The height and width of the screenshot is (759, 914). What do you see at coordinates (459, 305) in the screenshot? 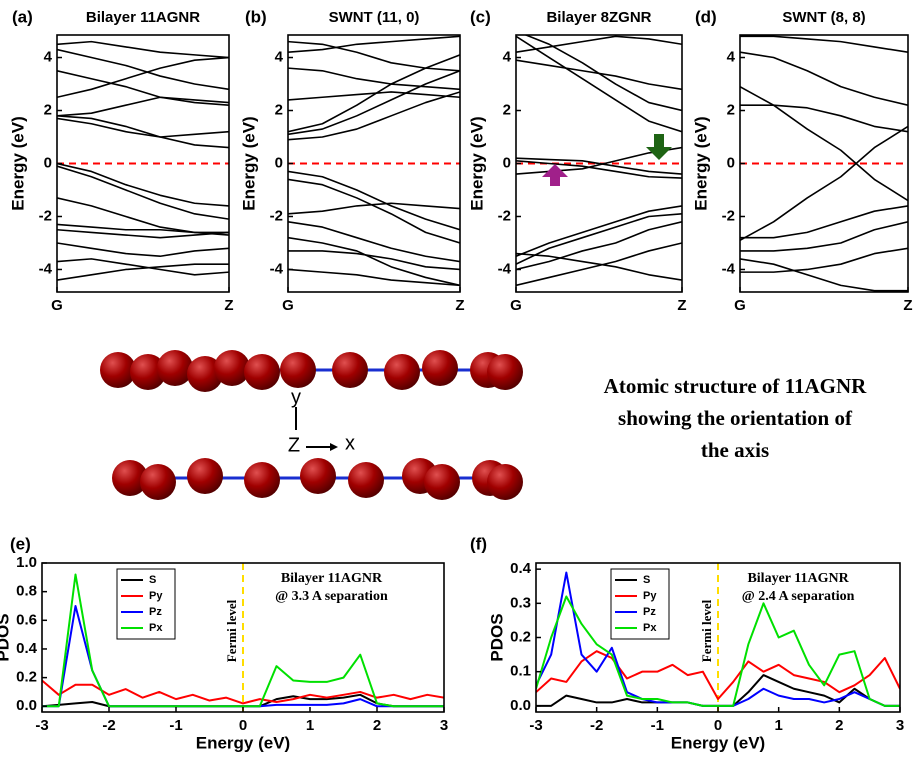
I see `x-tick-label: Z` at bounding box center [459, 305].